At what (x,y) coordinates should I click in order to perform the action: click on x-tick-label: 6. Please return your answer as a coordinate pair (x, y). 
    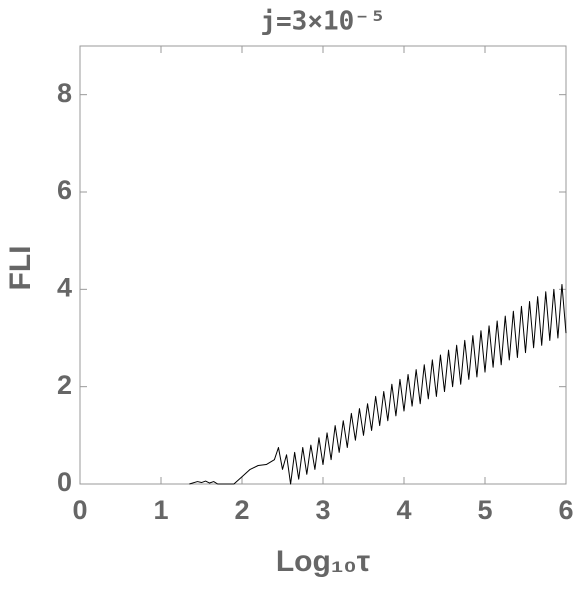
    Looking at the image, I should click on (565, 510).